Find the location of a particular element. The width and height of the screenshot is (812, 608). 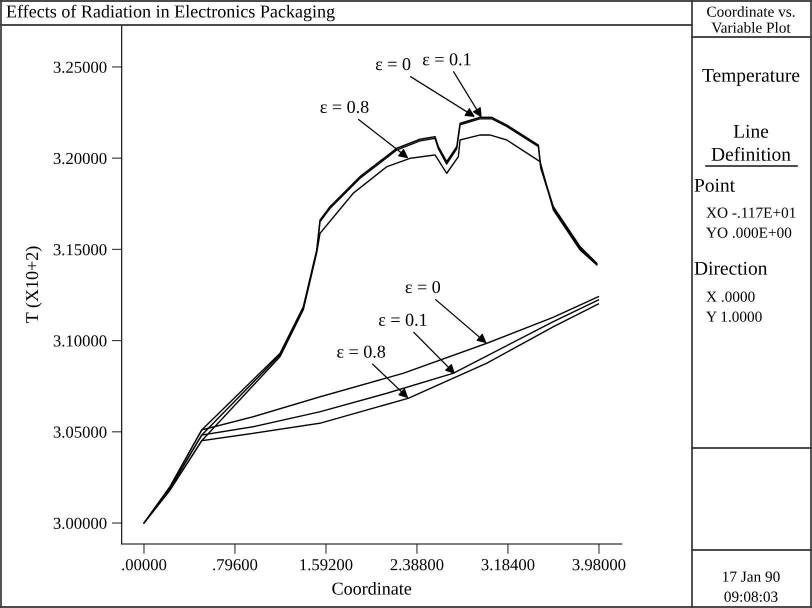

text: Direction is located at coordinates (731, 268).